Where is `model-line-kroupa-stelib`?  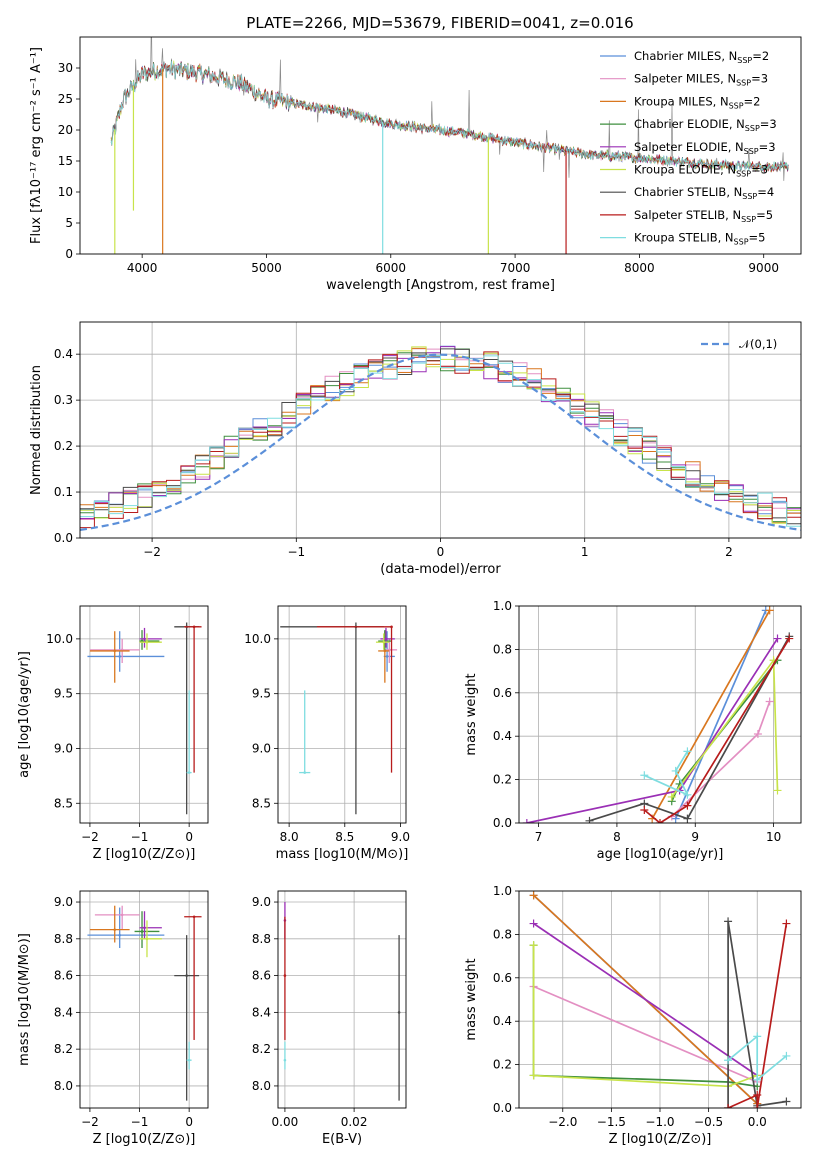
model-line-kroupa-stelib is located at coordinates (449, 116).